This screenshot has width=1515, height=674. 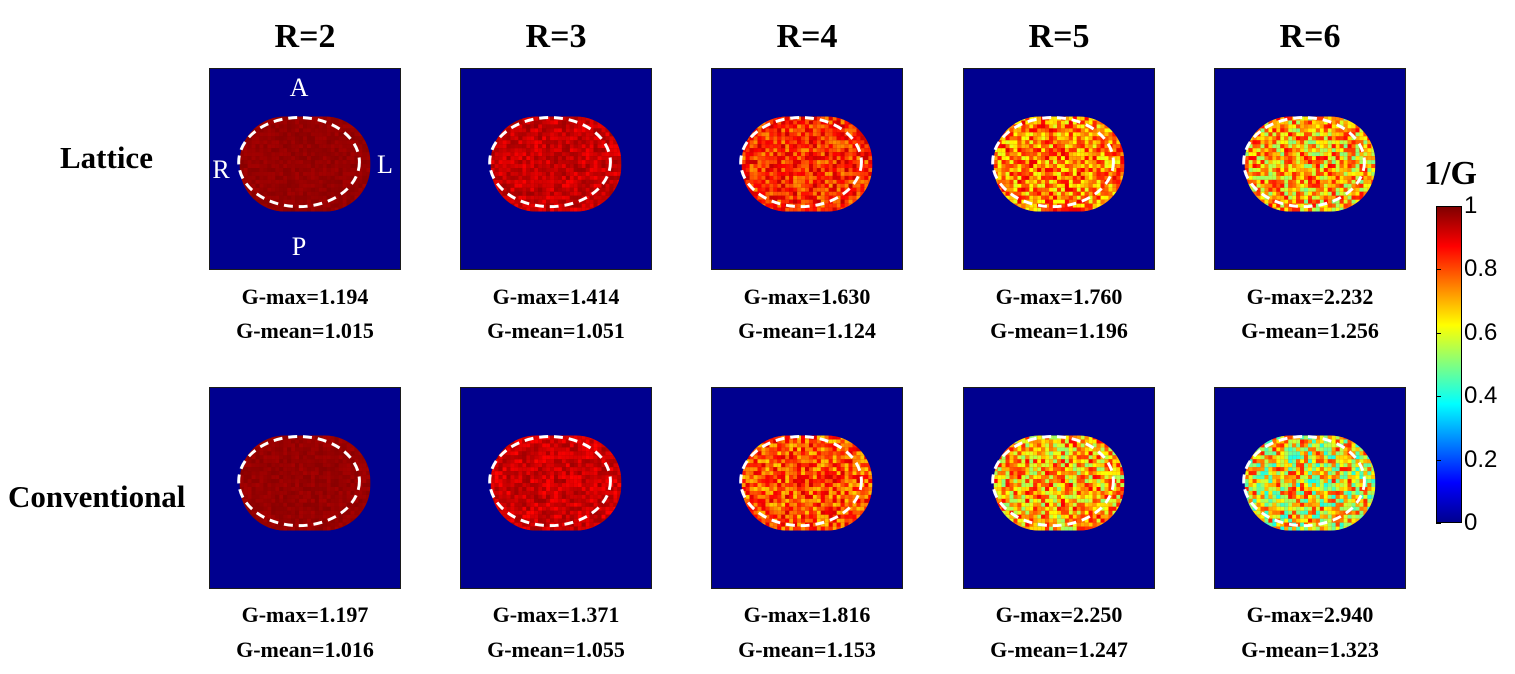 What do you see at coordinates (305, 330) in the screenshot?
I see `g-mean-lattice-r2: G-mean=1.015` at bounding box center [305, 330].